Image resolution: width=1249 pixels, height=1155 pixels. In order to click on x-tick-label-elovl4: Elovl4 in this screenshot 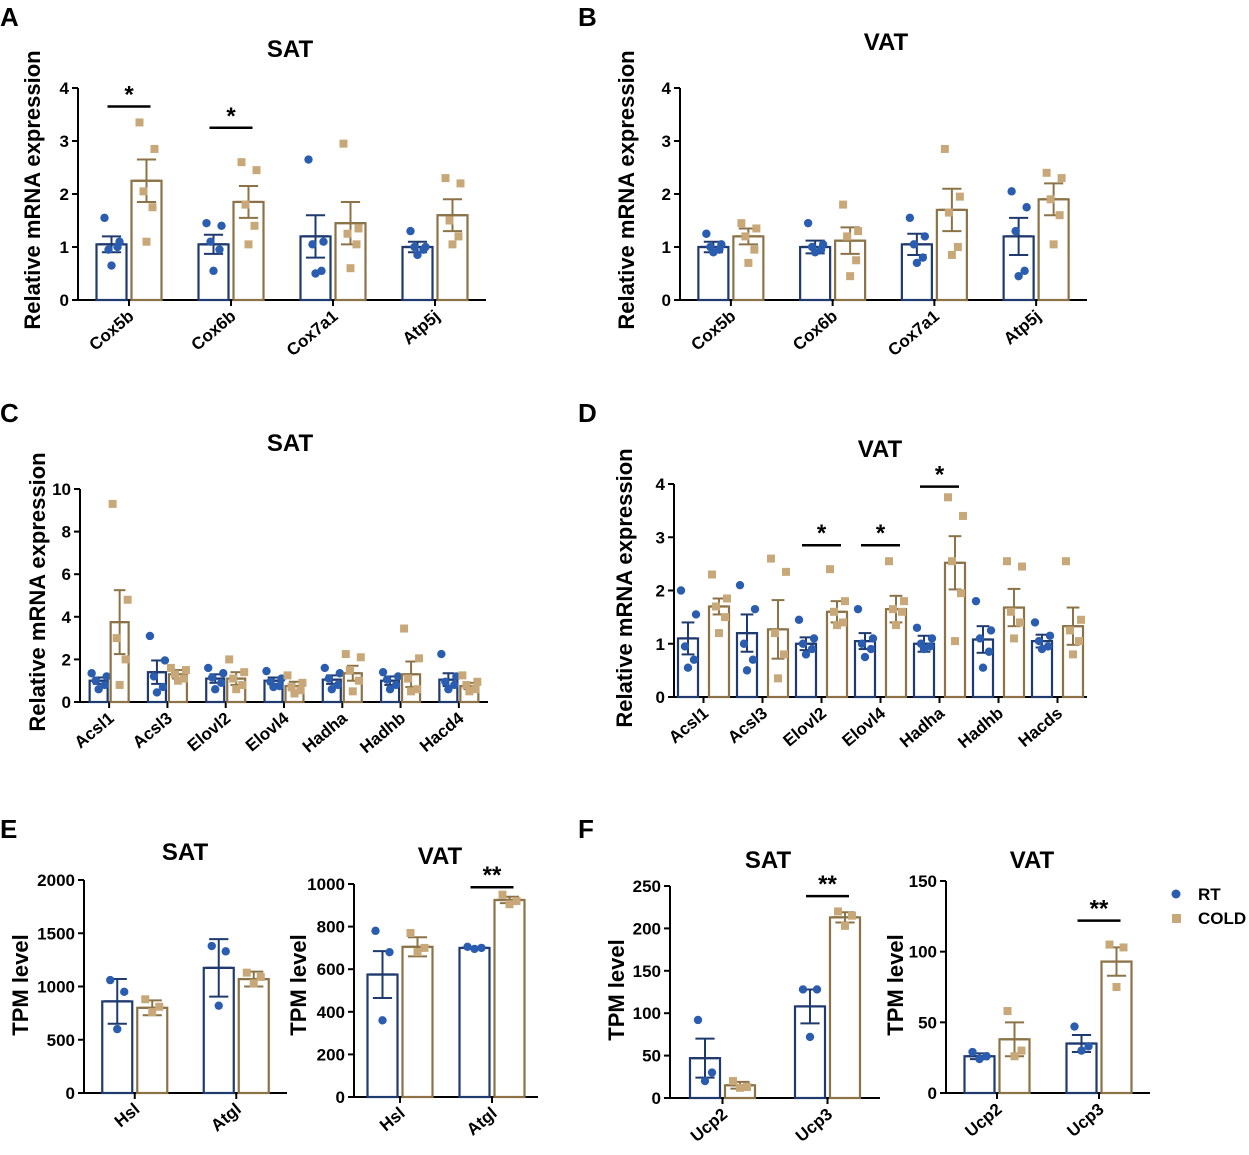, I will do `click(863, 726)`.